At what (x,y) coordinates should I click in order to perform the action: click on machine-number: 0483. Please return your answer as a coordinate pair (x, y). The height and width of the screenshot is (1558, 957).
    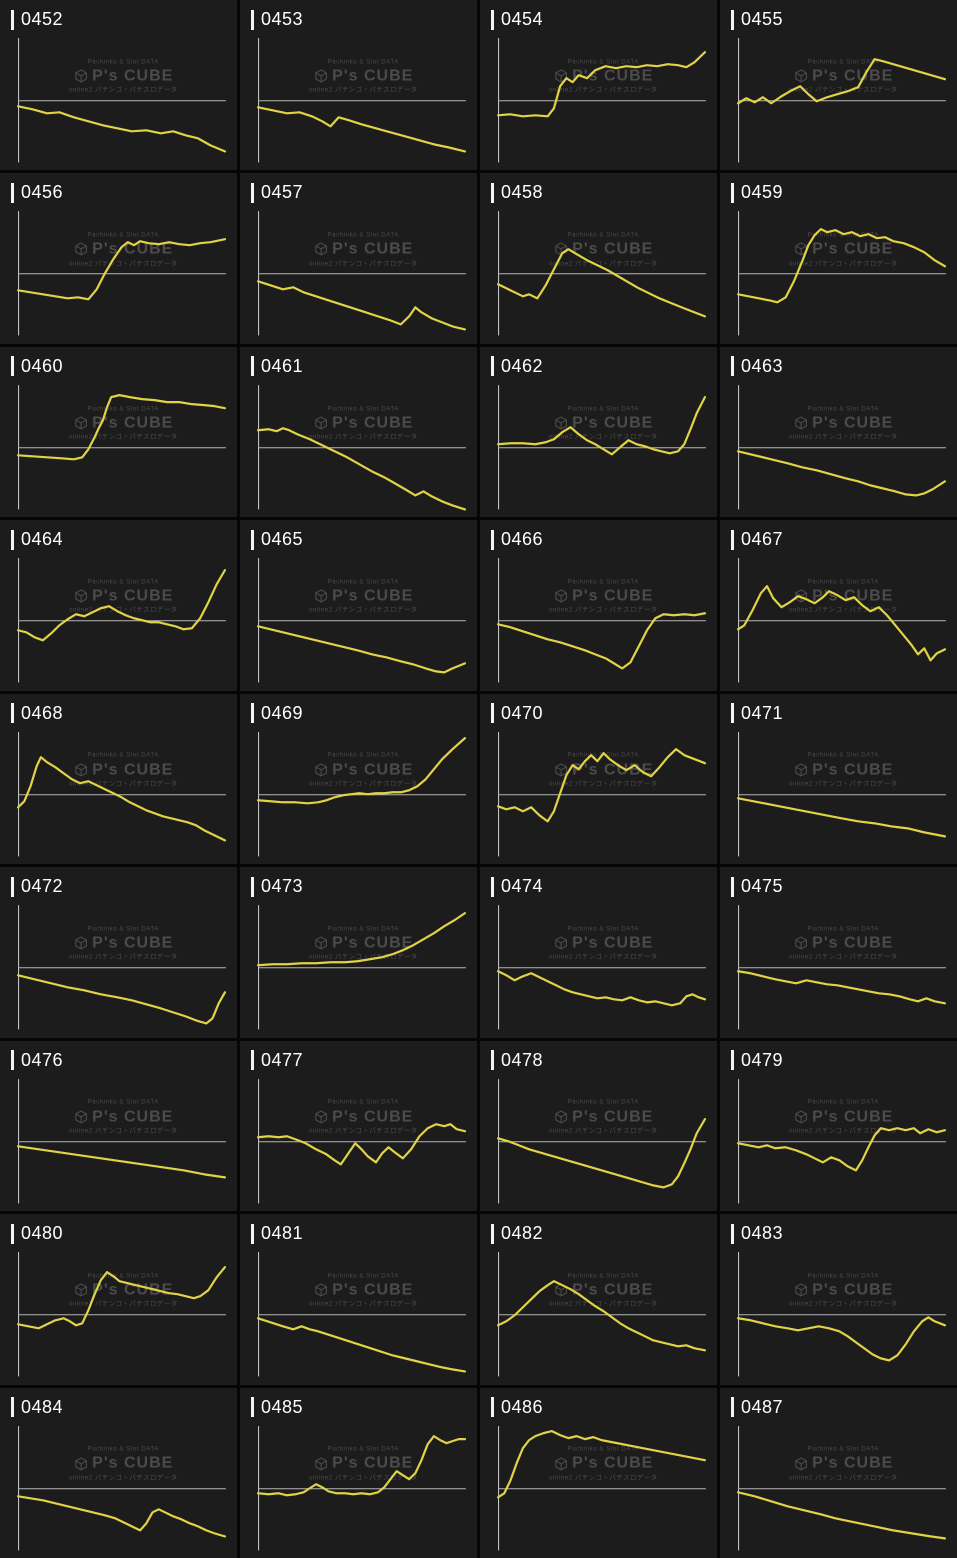
    Looking at the image, I should click on (762, 1233).